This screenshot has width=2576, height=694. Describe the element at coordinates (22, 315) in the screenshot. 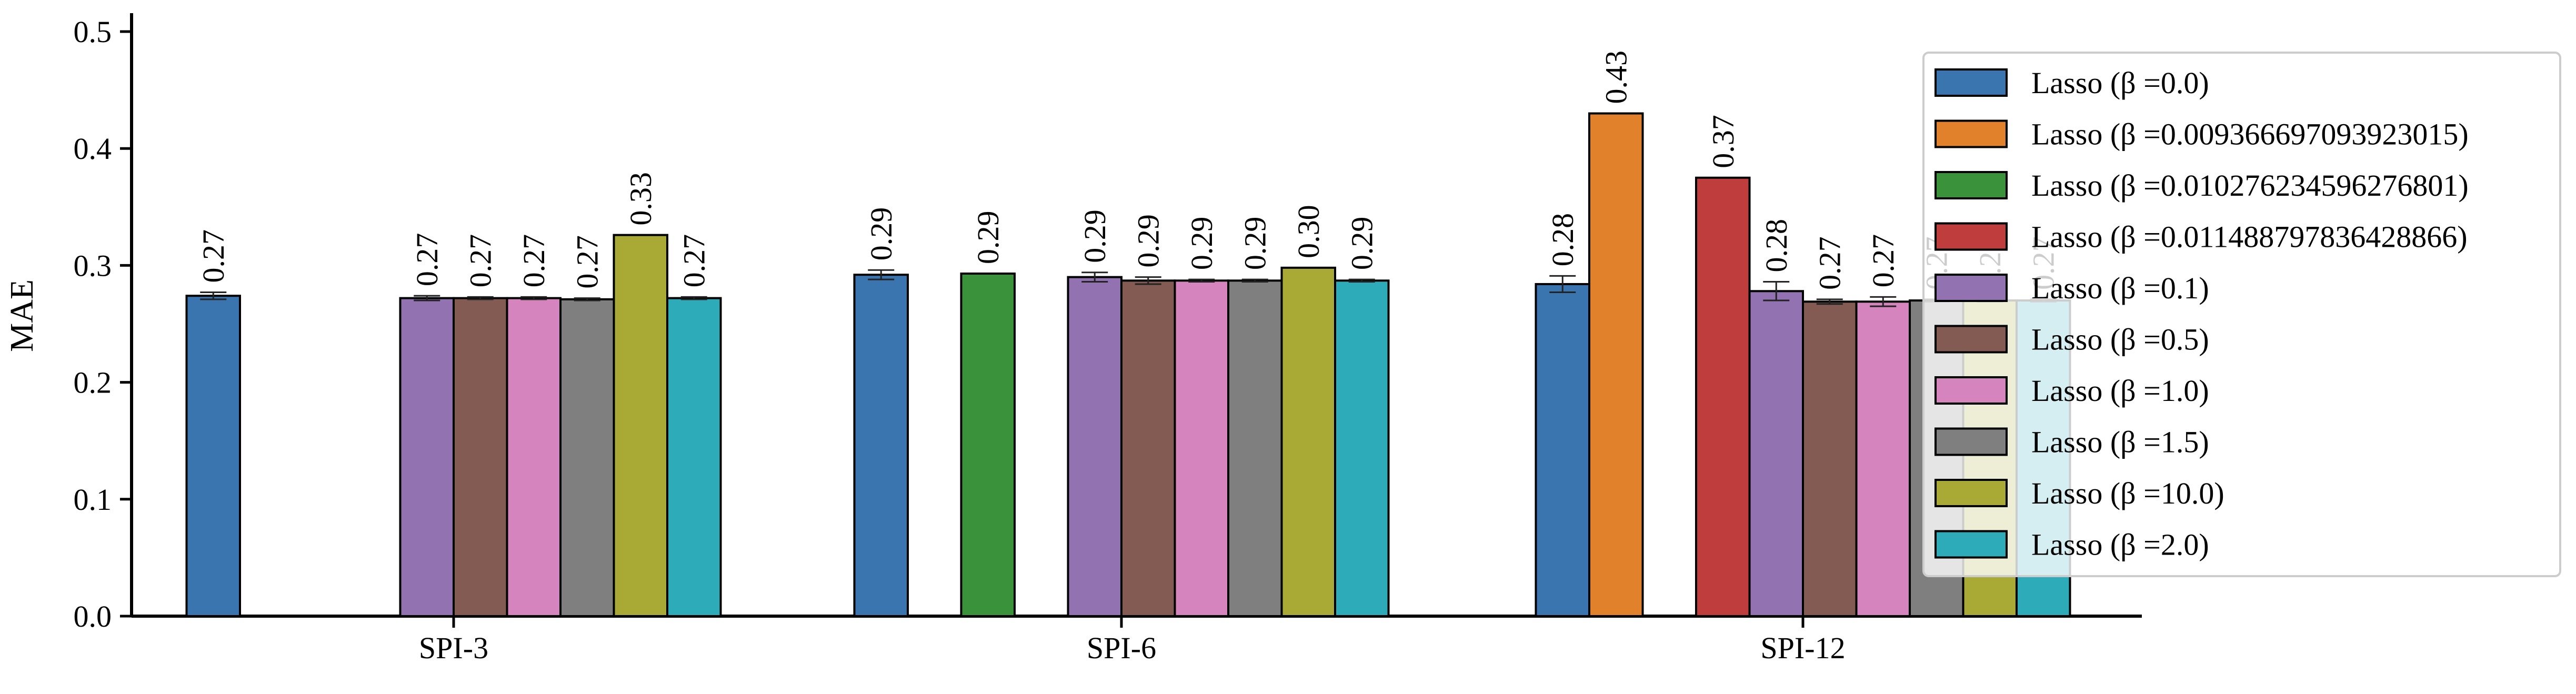

I see `y-axis-label: MAE` at that location.